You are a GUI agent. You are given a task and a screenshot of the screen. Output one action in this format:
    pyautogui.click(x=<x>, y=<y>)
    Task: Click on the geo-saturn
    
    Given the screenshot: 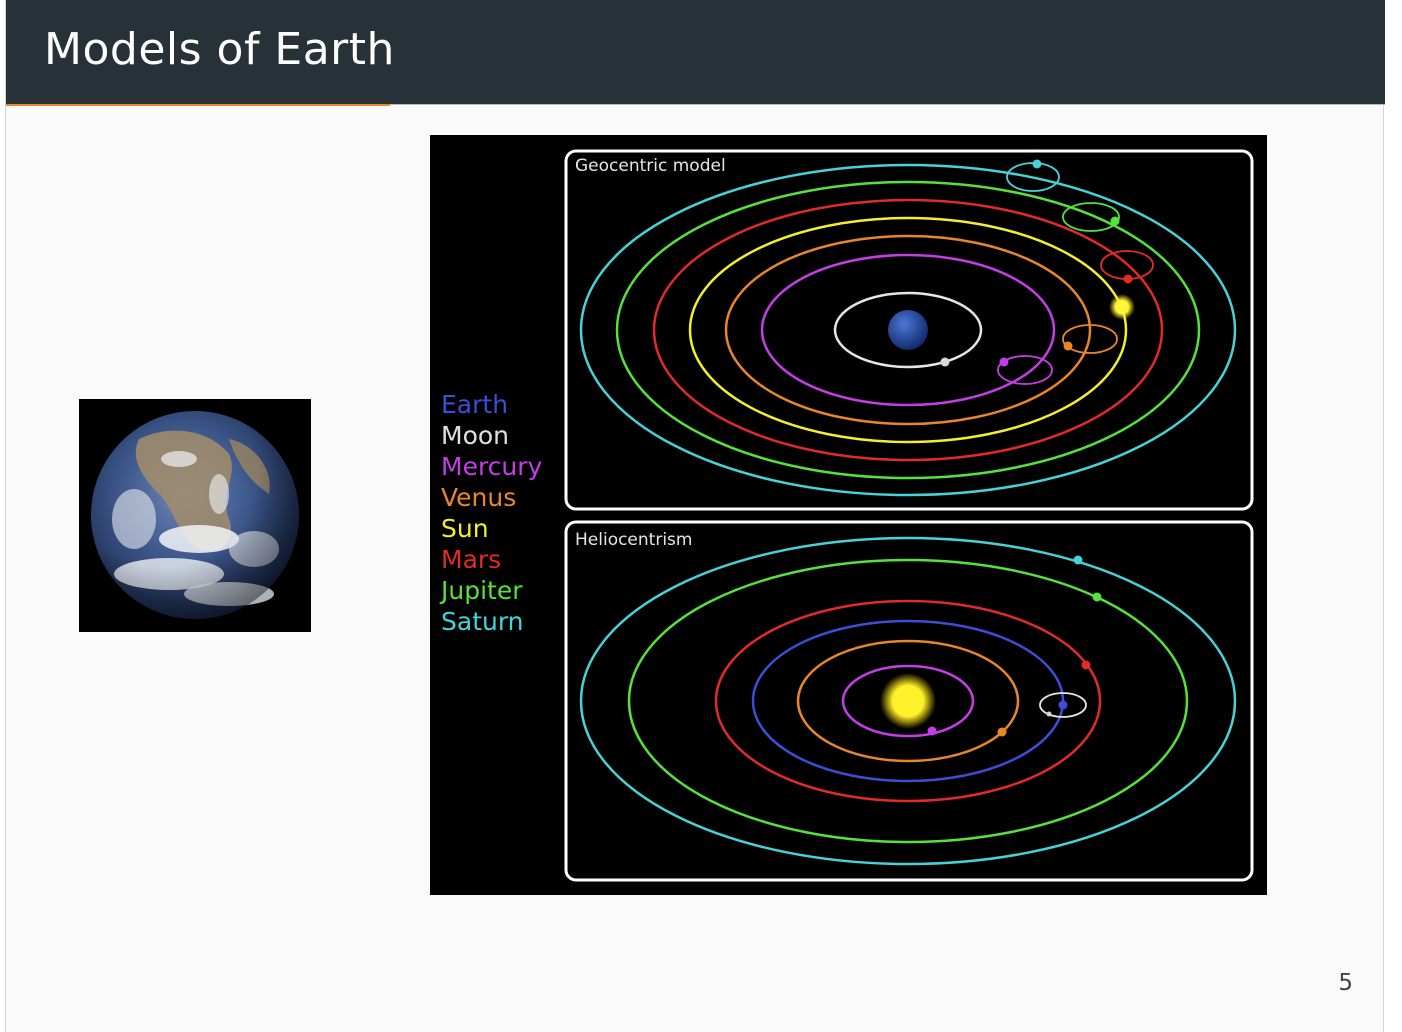 What is the action you would take?
    pyautogui.click(x=1037, y=164)
    